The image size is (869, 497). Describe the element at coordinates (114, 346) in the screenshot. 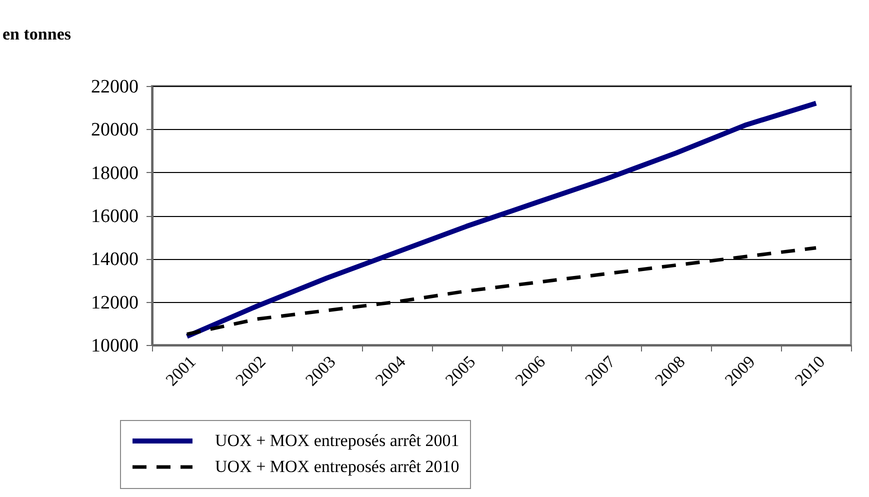

I see `y-tick-label: 10000` at that location.